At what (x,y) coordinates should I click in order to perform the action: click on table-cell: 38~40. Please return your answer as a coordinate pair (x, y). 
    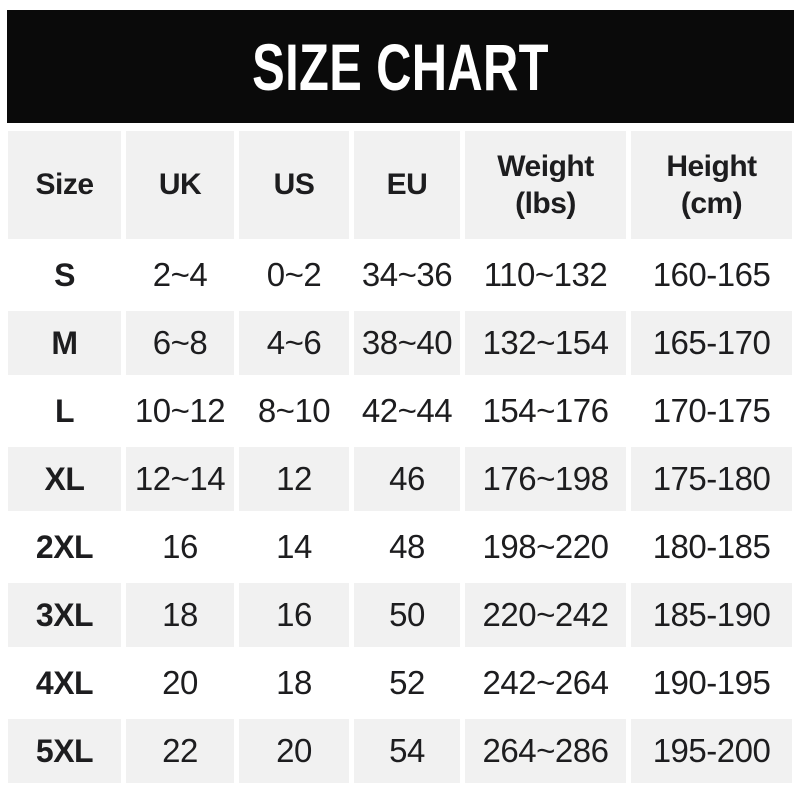
    Looking at the image, I should click on (407, 343).